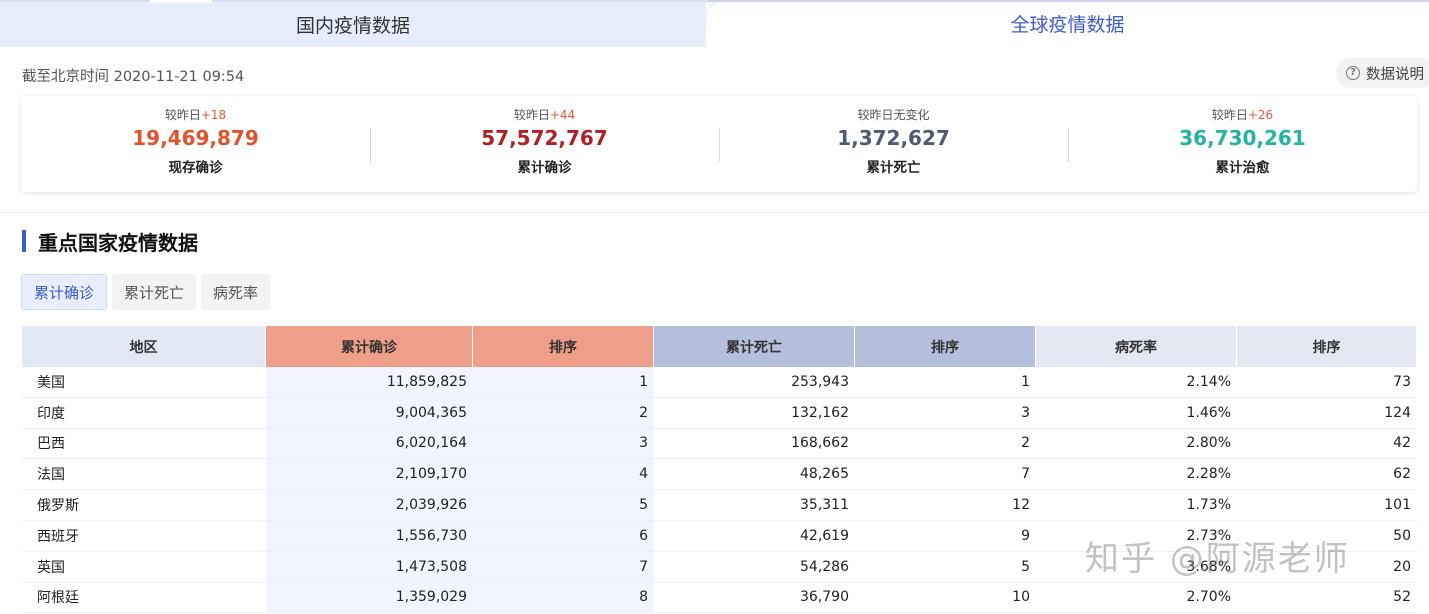 This screenshot has width=1429, height=614. I want to click on cell-fatality-rank: 42, so click(1402, 443).